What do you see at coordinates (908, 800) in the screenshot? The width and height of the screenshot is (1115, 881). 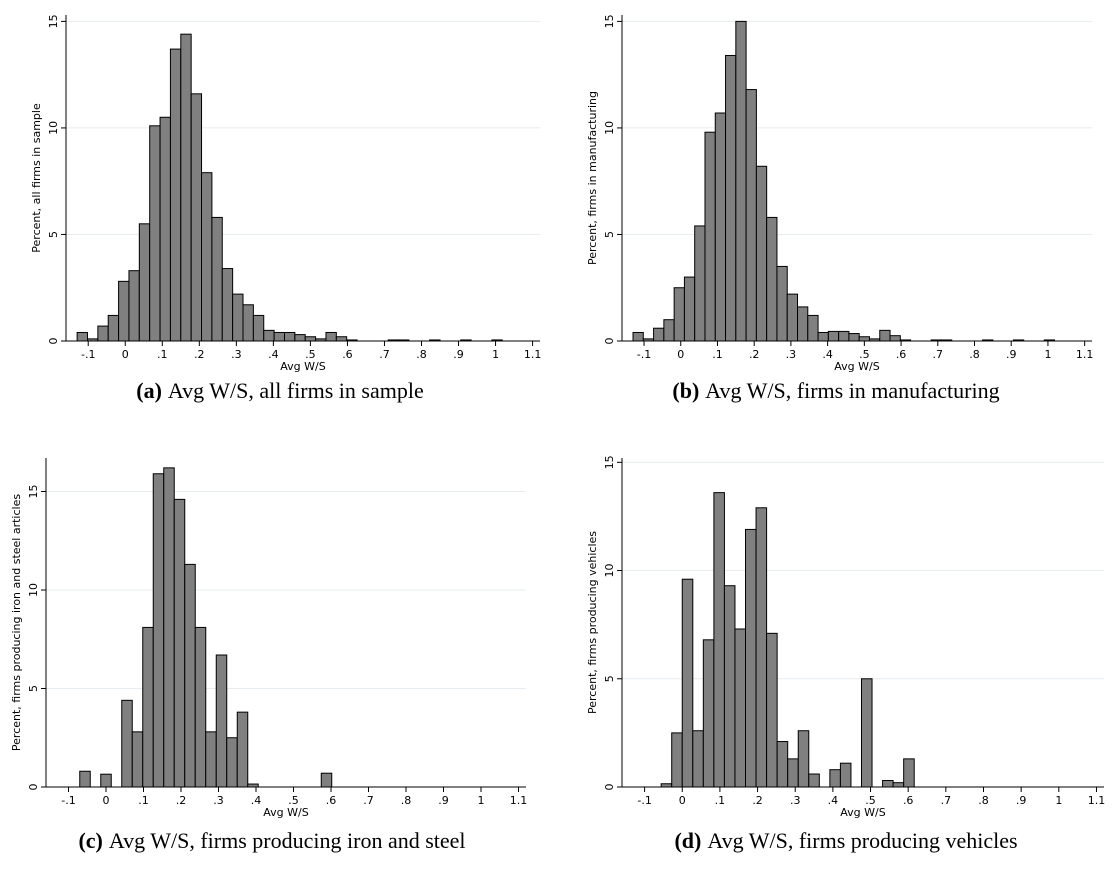 I see `x-tick-label: .6` at bounding box center [908, 800].